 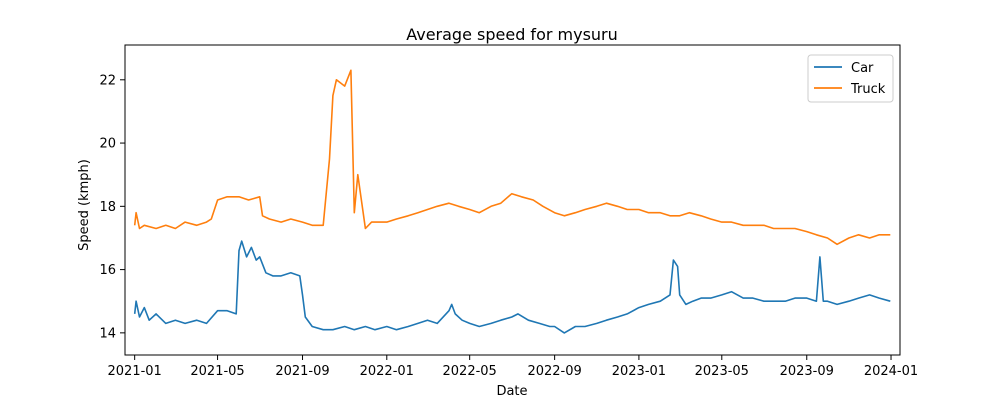 I want to click on y-tick-label: 22, so click(x=107, y=80).